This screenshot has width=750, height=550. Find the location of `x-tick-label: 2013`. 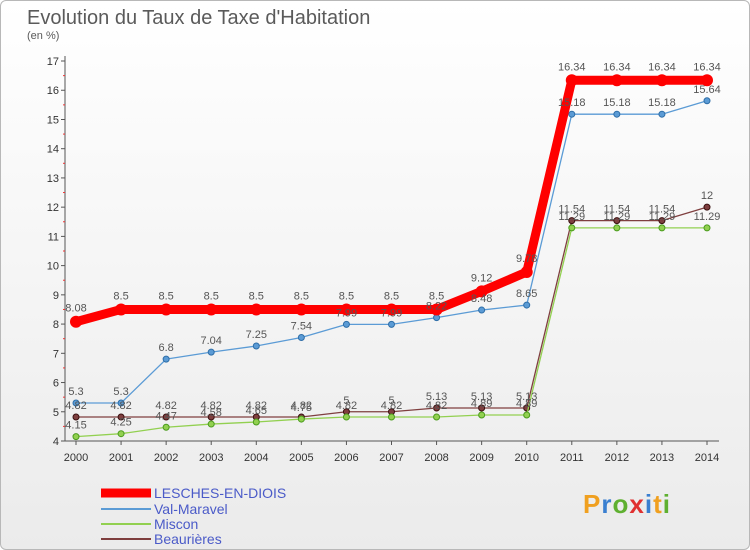

x-tick-label: 2013 is located at coordinates (662, 458).